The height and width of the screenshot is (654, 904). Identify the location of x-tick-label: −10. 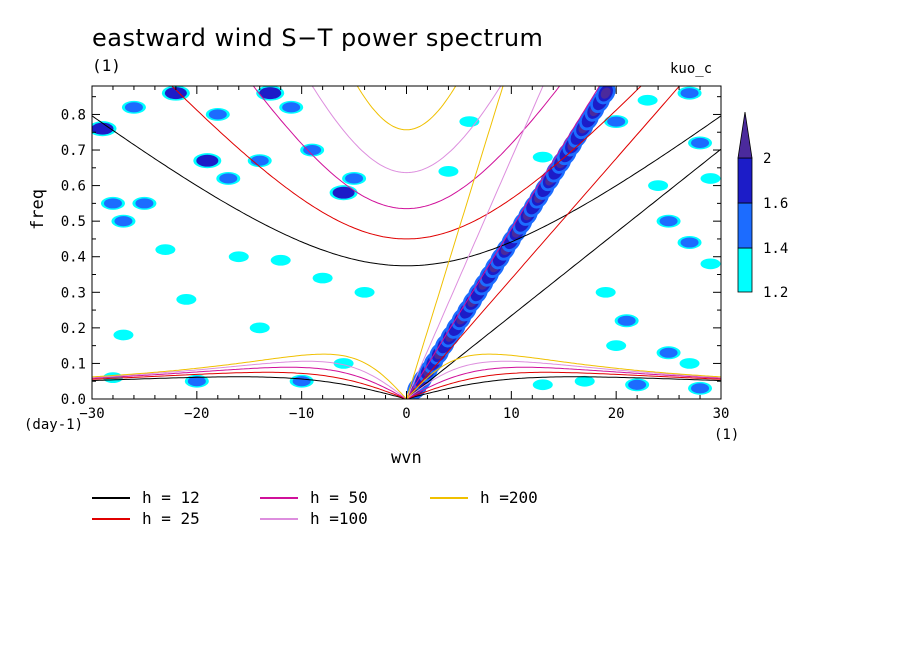
(301, 414).